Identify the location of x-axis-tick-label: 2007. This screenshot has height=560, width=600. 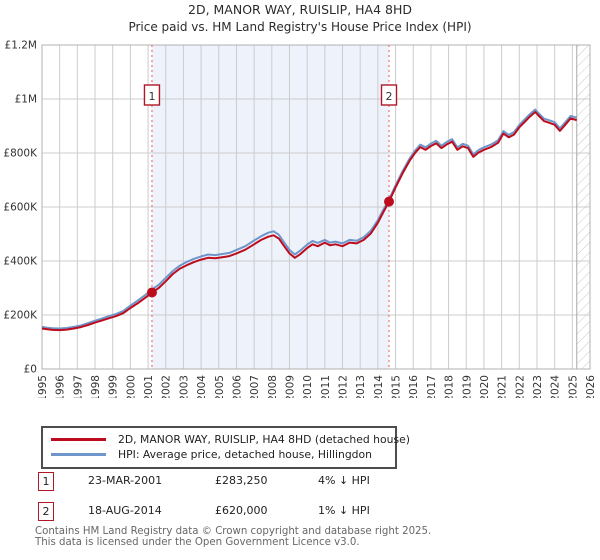
(255, 386).